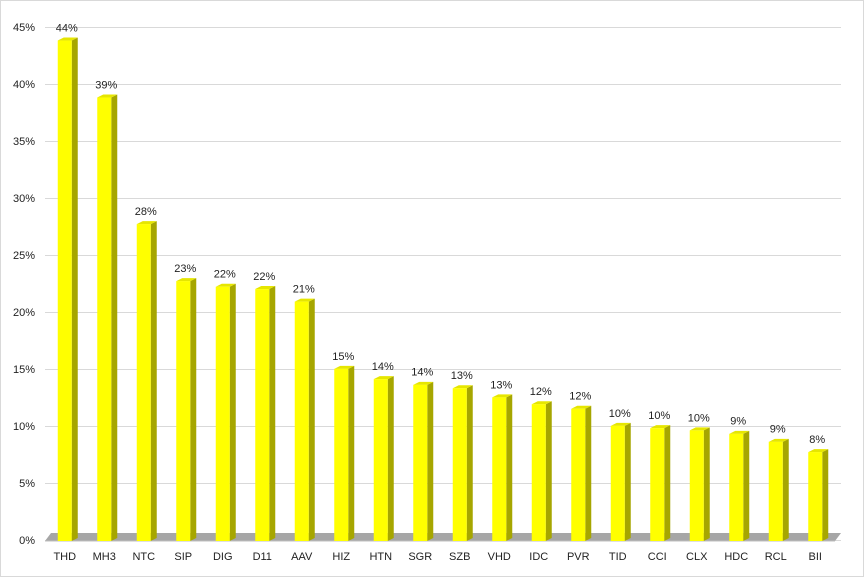 Image resolution: width=864 pixels, height=577 pixels. What do you see at coordinates (143, 557) in the screenshot?
I see `x-tick-label: NTC` at bounding box center [143, 557].